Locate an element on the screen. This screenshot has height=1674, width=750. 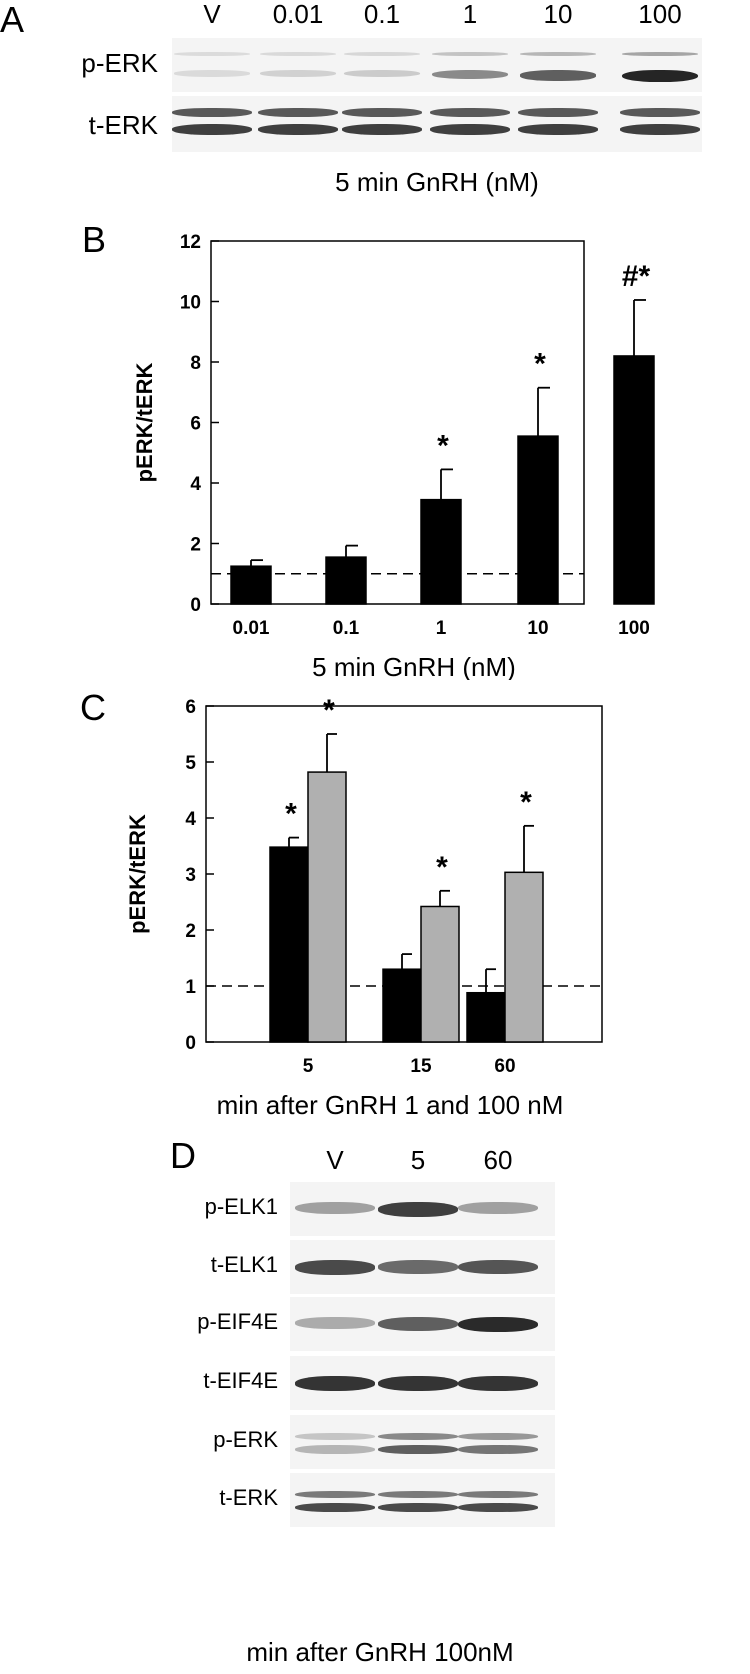
panel-a-terk-blot is located at coordinates (437, 124).